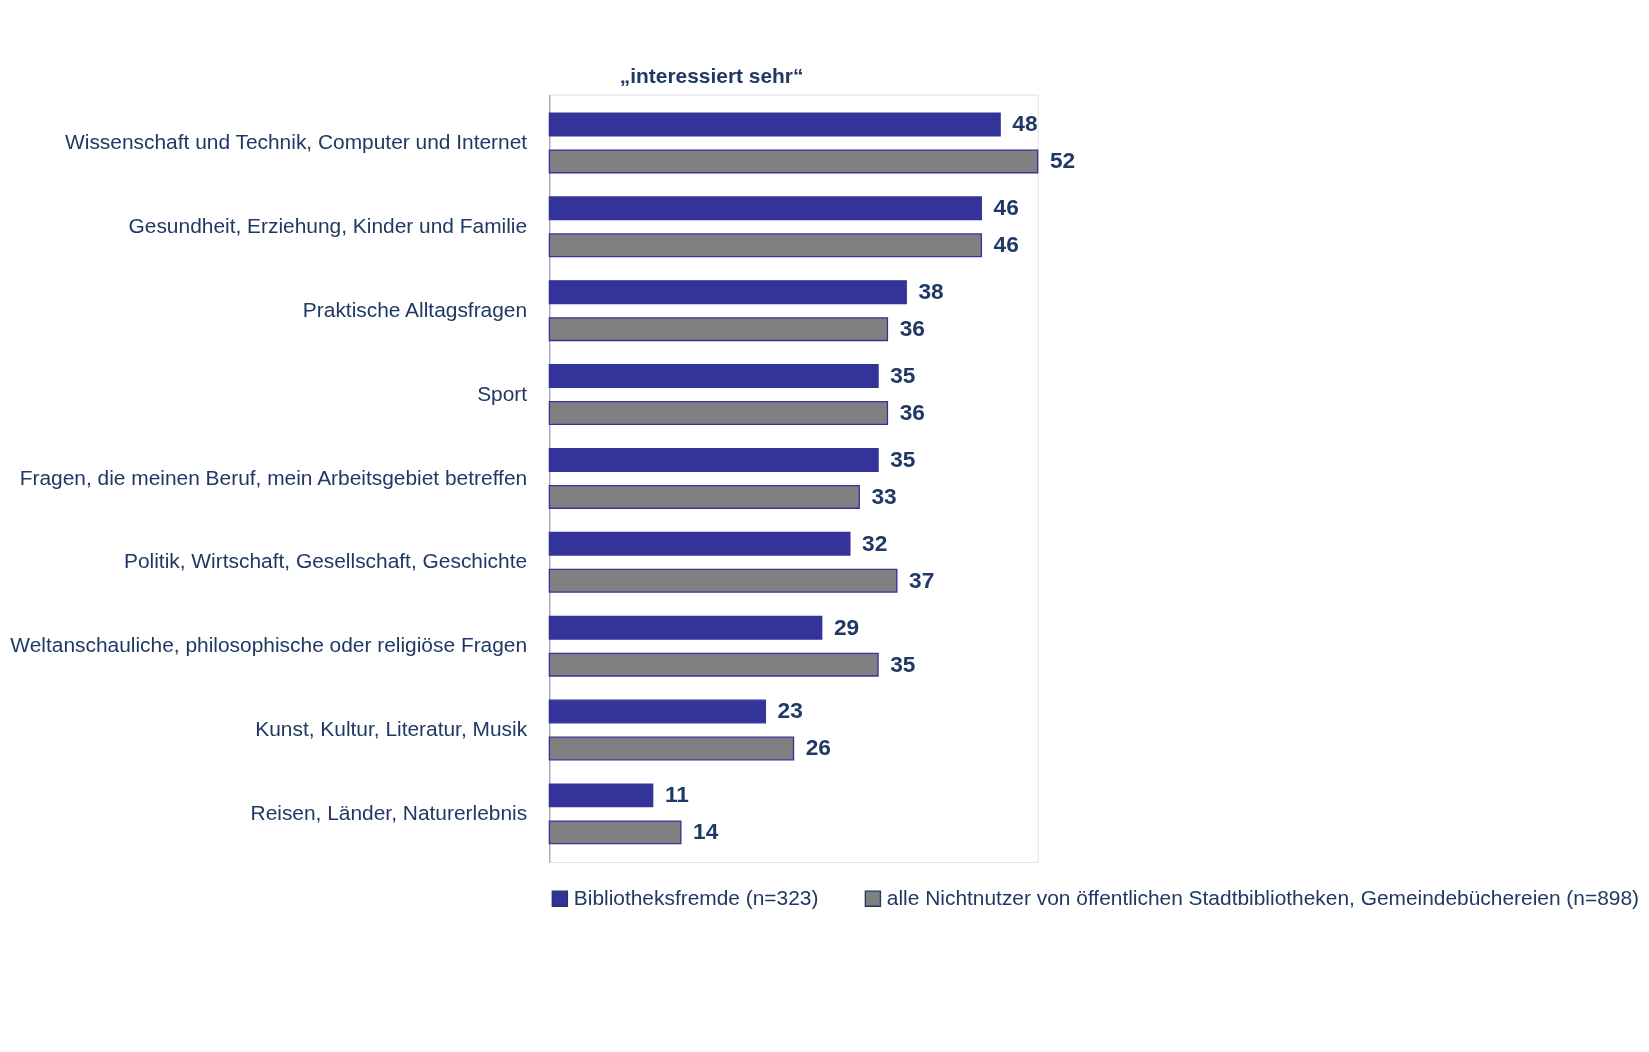 The width and height of the screenshot is (1649, 1052). I want to click on data-label: 33, so click(884, 495).